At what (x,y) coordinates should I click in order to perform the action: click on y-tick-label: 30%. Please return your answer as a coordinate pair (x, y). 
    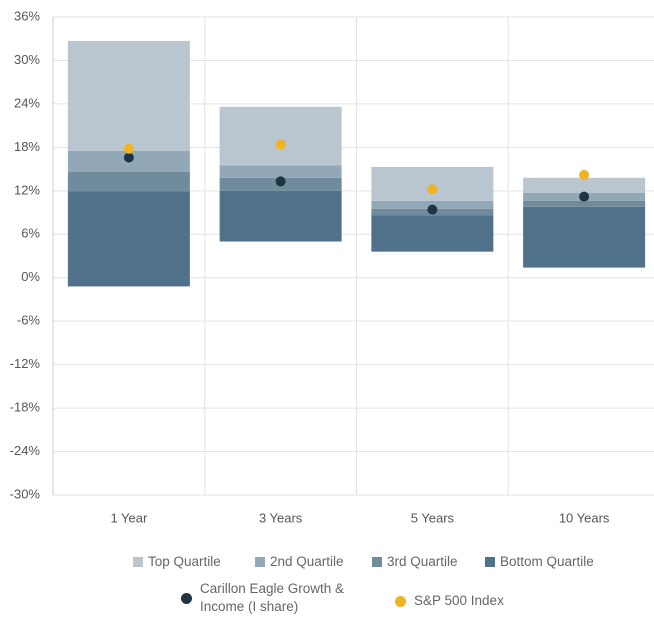
    Looking at the image, I should click on (27, 59).